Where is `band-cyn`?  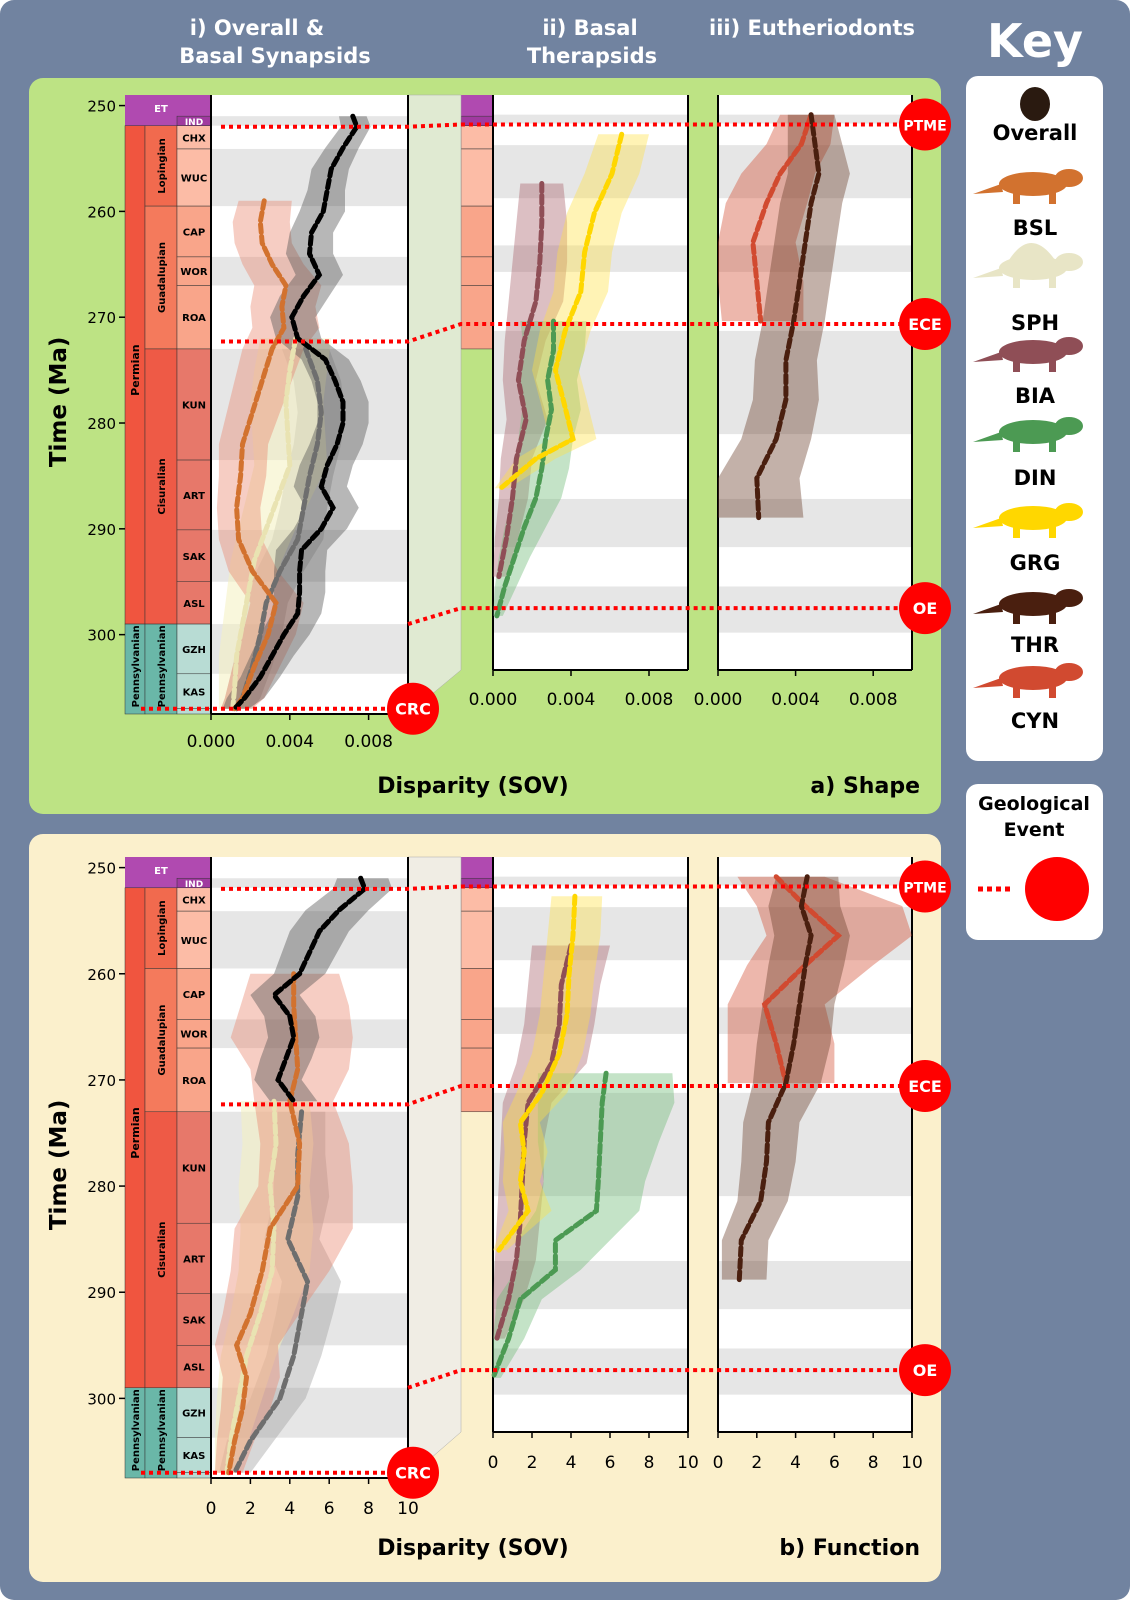
band-cyn is located at coordinates (776, 218).